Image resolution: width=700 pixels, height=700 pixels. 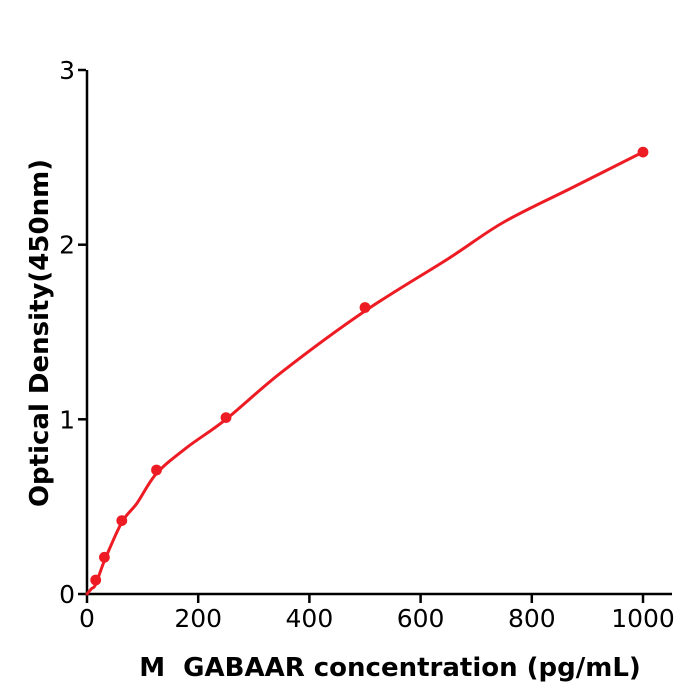 What do you see at coordinates (40, 333) in the screenshot?
I see `y-axis-title: Optical Density(450nm)` at bounding box center [40, 333].